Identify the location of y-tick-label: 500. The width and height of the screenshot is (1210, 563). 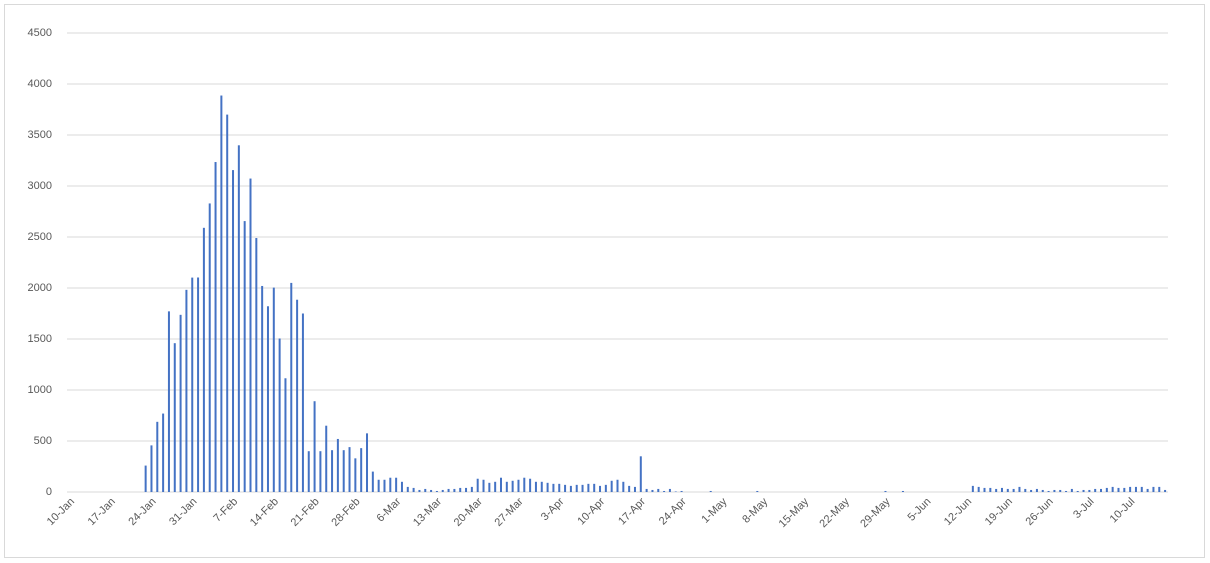
(43, 441).